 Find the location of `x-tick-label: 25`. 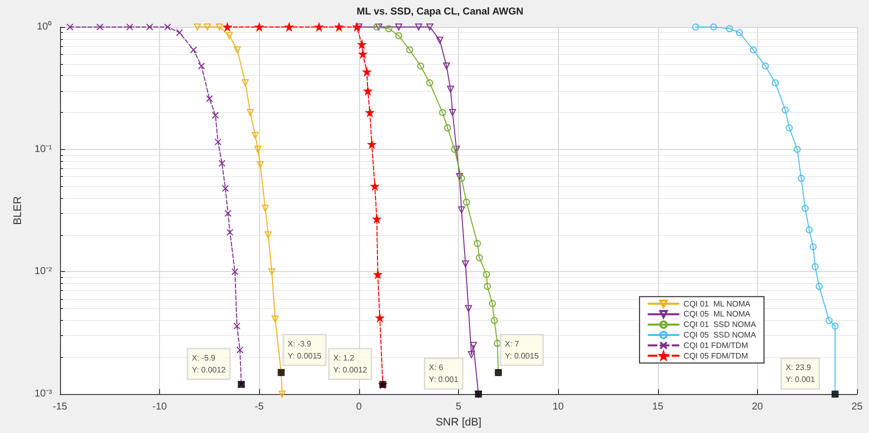

x-tick-label: 25 is located at coordinates (857, 407).